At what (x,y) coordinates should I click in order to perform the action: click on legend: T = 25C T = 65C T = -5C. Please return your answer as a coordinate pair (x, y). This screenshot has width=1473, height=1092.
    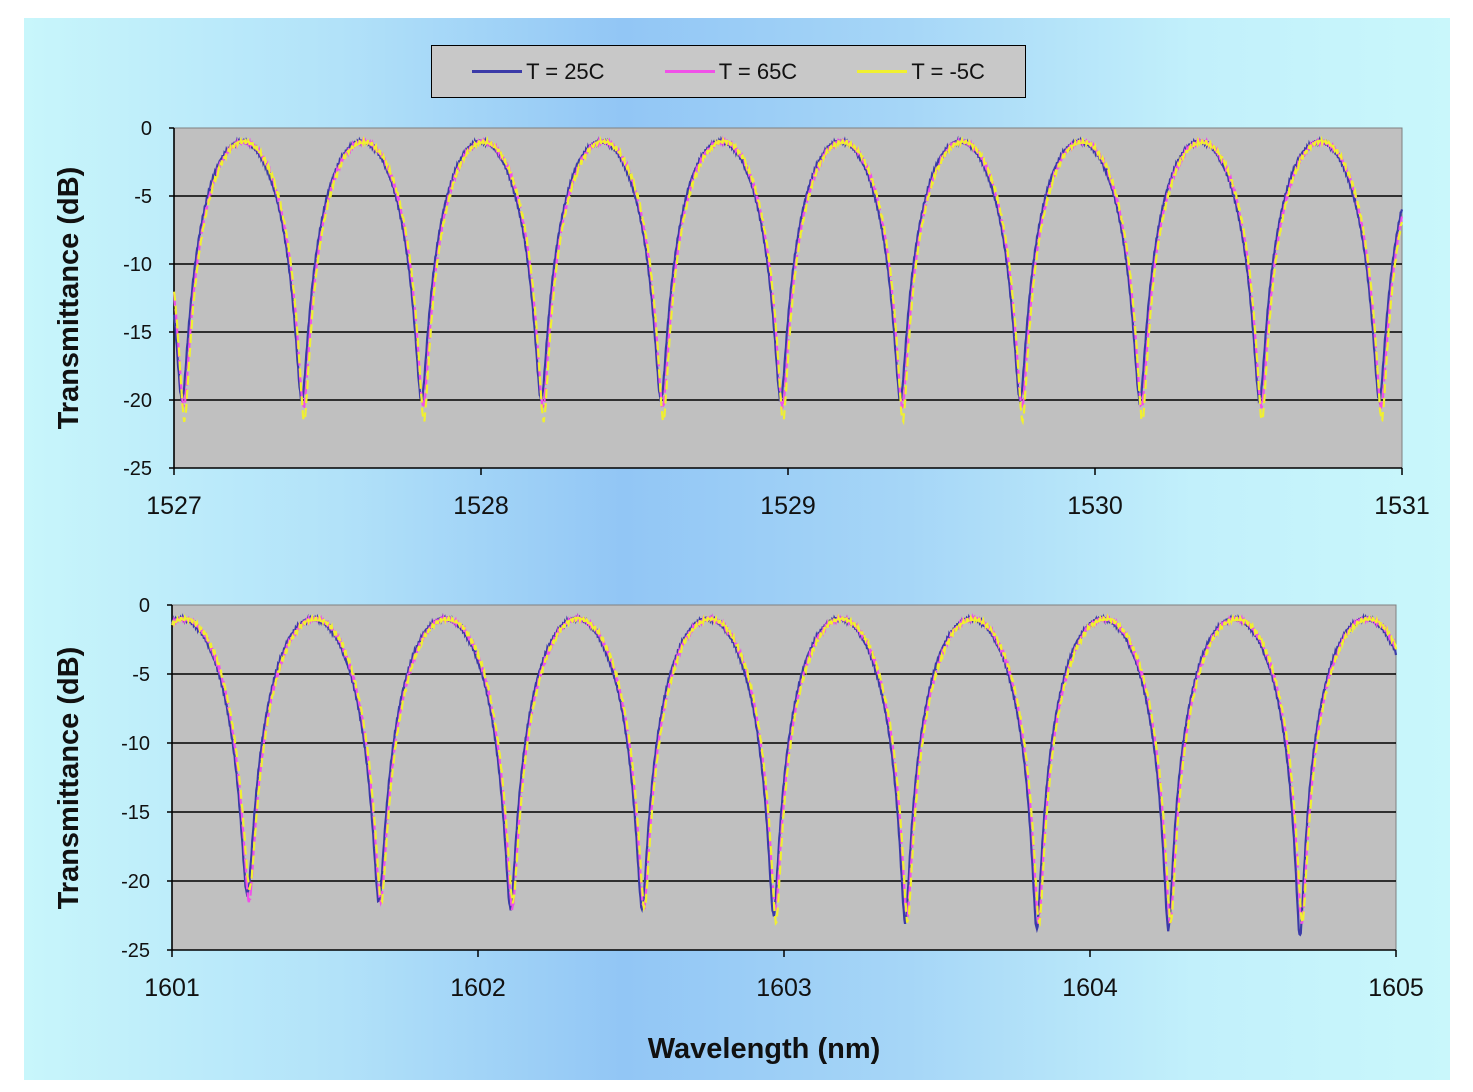
    Looking at the image, I should click on (728, 71).